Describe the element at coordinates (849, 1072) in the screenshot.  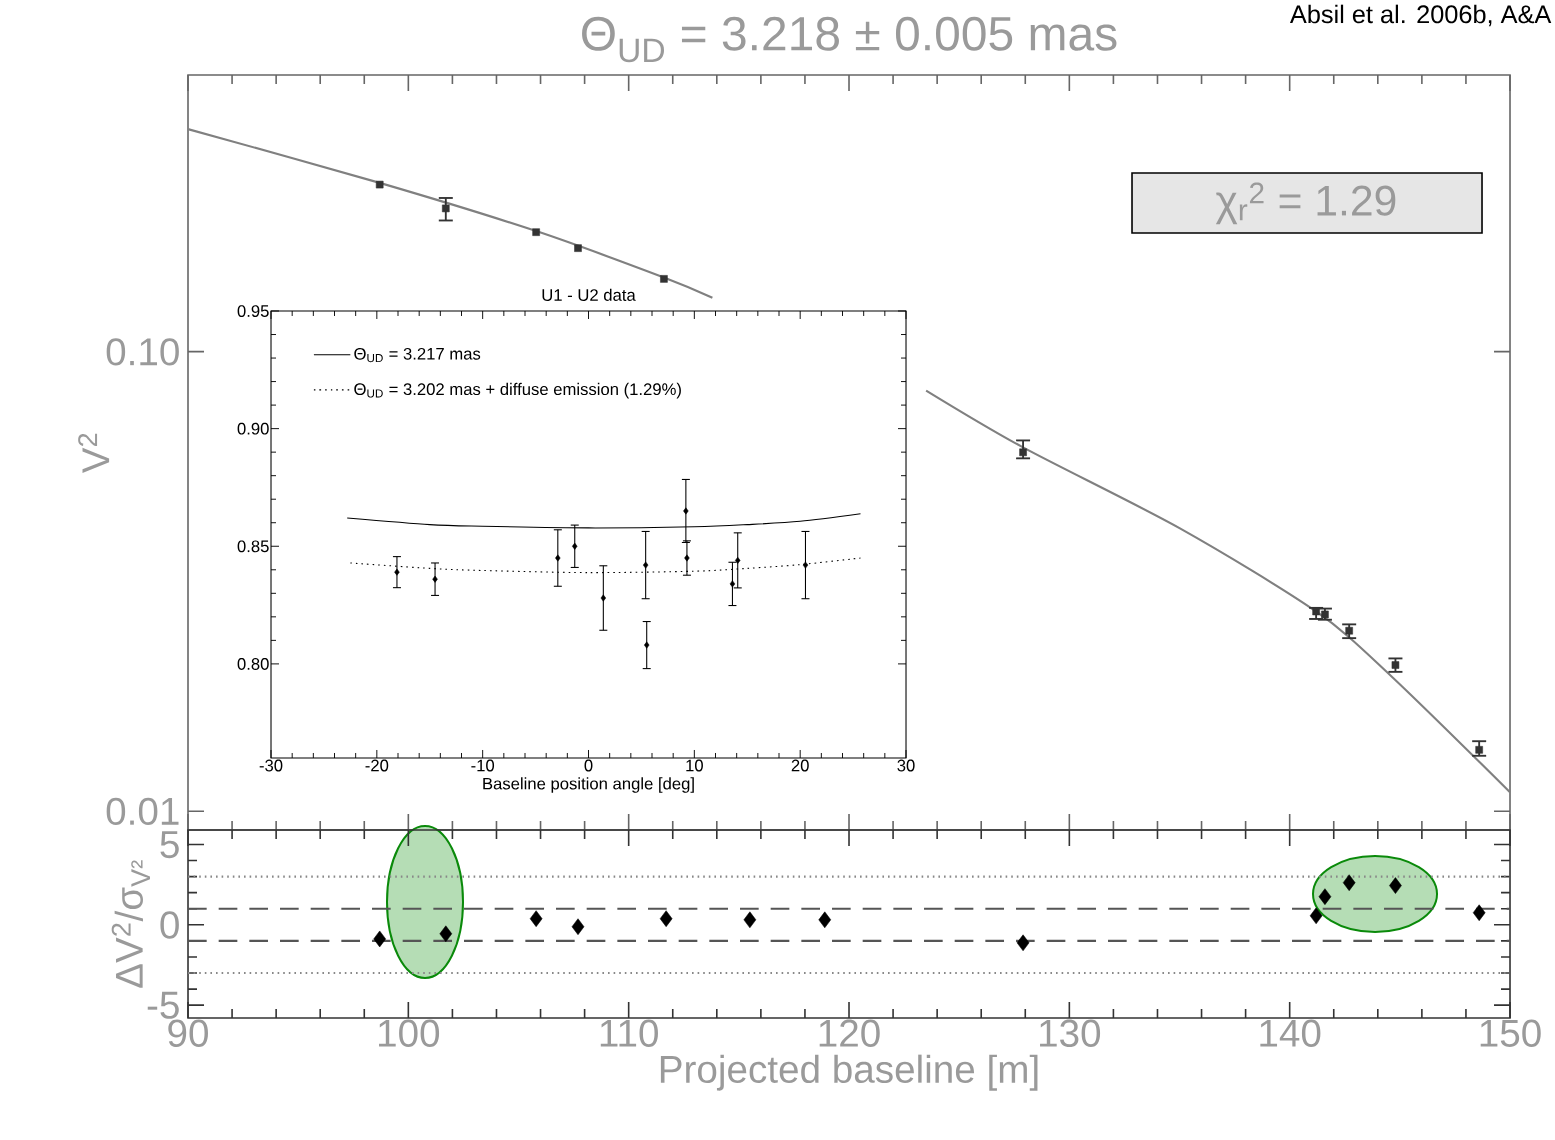
I see `x-axis-title: Projected baseline [m]` at that location.